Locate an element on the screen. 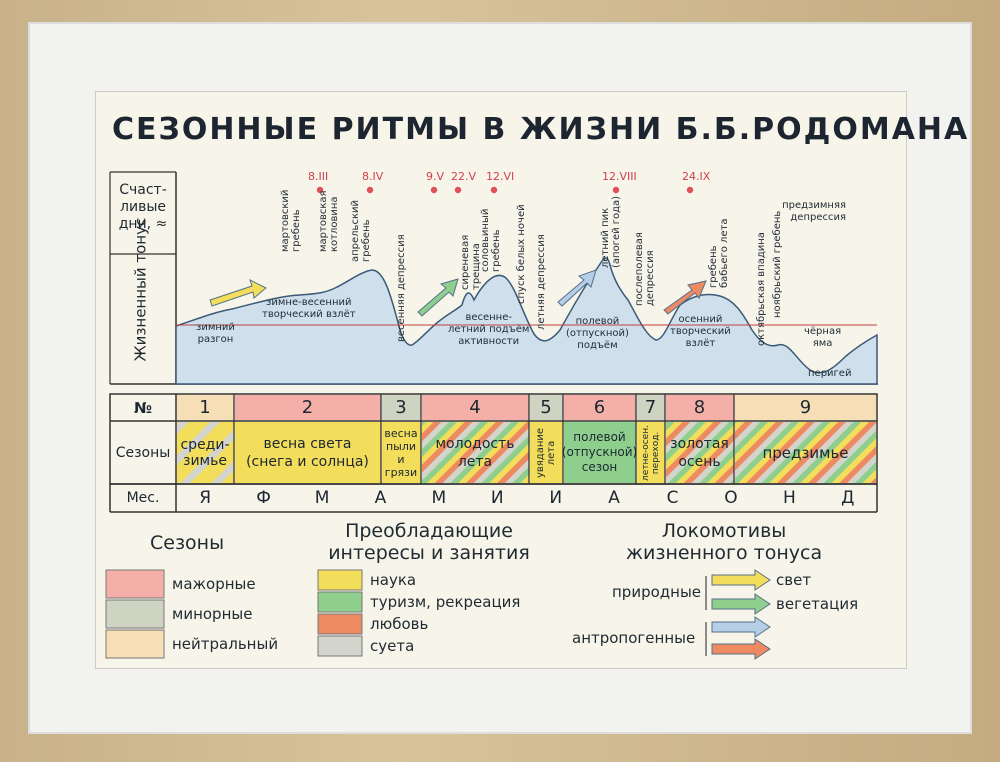 This screenshot has width=1000, height=762. spring-summer-rise-label: весенне-летний подъём активности is located at coordinates (489, 329).